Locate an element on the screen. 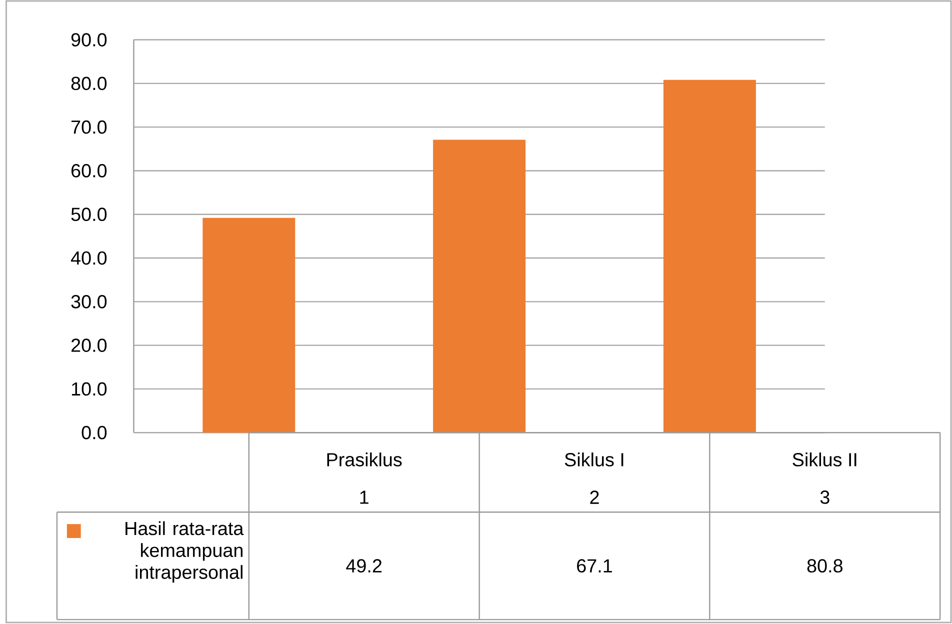 This screenshot has width=952, height=624. y-tick-label: 70.0 is located at coordinates (89, 127).